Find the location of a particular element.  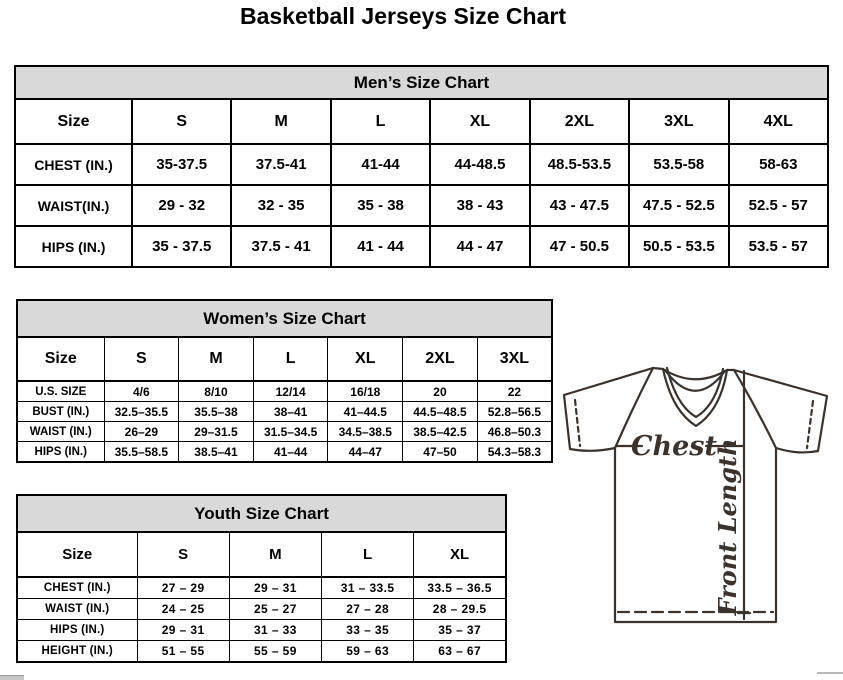

size-cell: 24 – 25 is located at coordinates (183, 609).